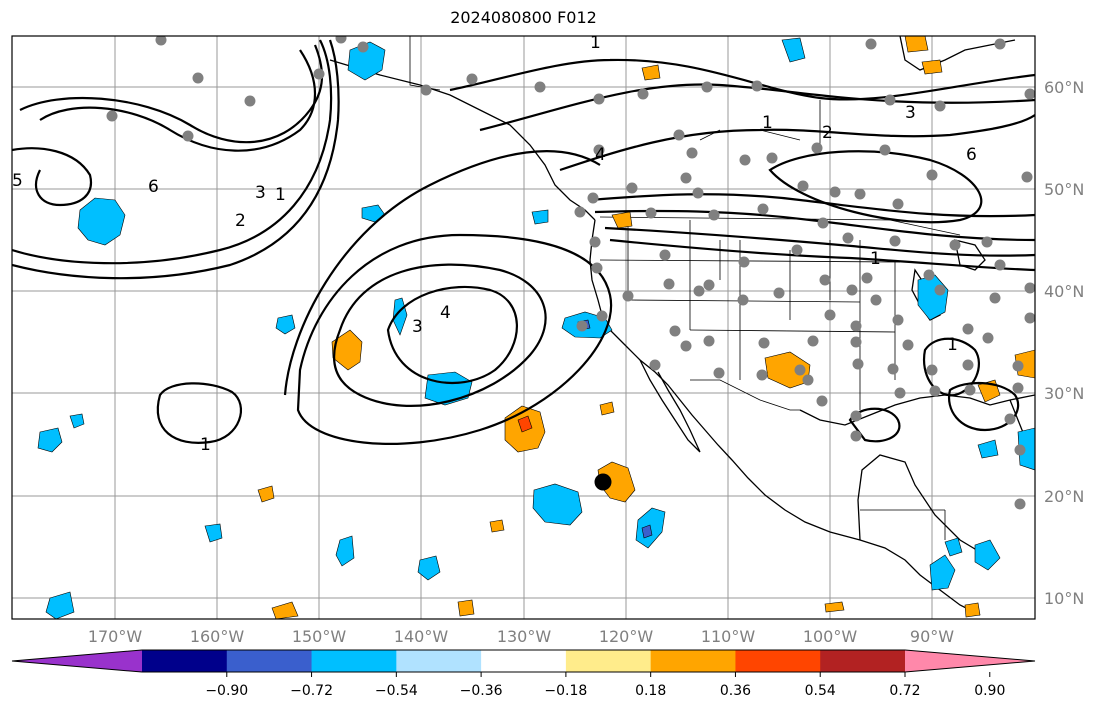  Describe the element at coordinates (311, 691) in the screenshot. I see `colorbar-tick-label: −0.72` at that location.